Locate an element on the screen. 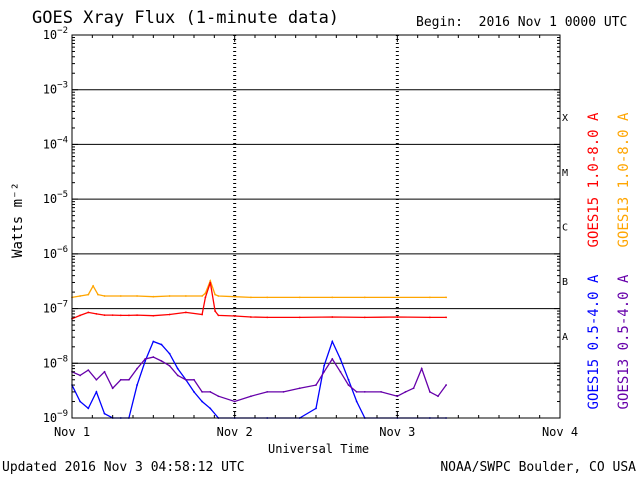  begin-timestamp: Begin: 2016 Nov 1 0000 UTC is located at coordinates (521, 23).